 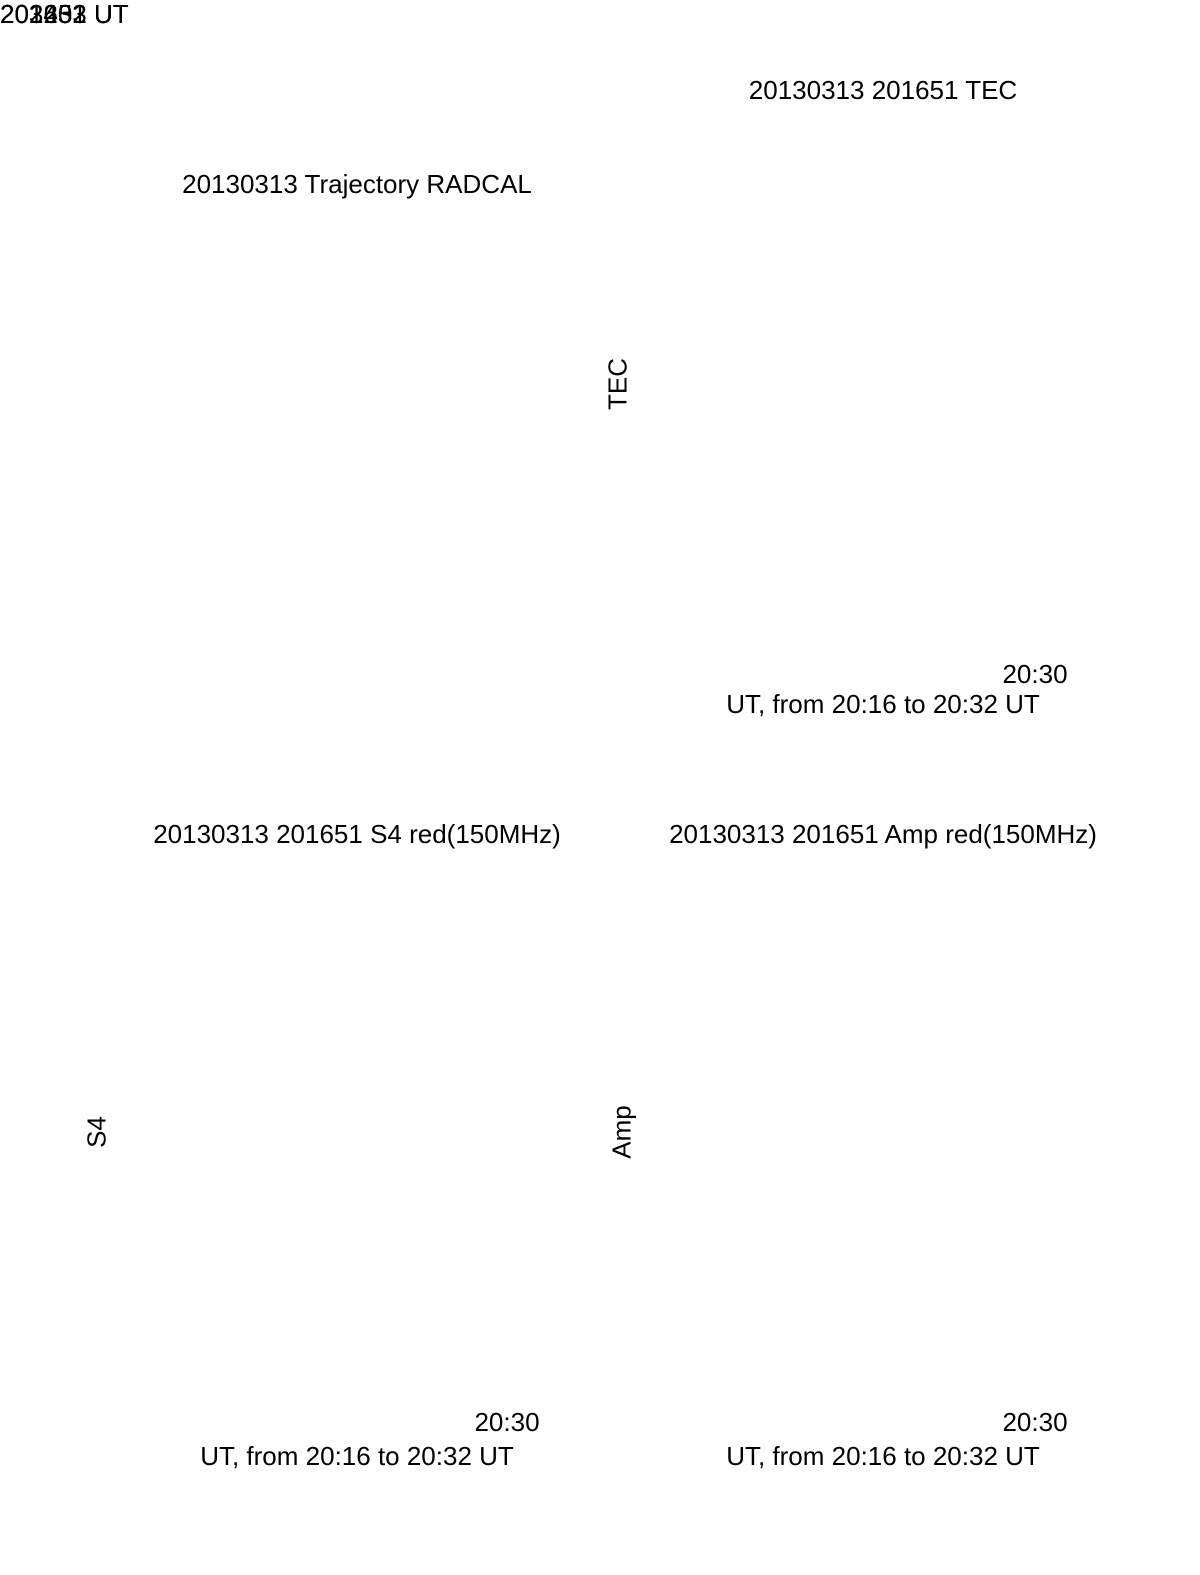 What do you see at coordinates (883, 90) in the screenshot?
I see `tec-plot-title: 20130313 201651 TEC` at bounding box center [883, 90].